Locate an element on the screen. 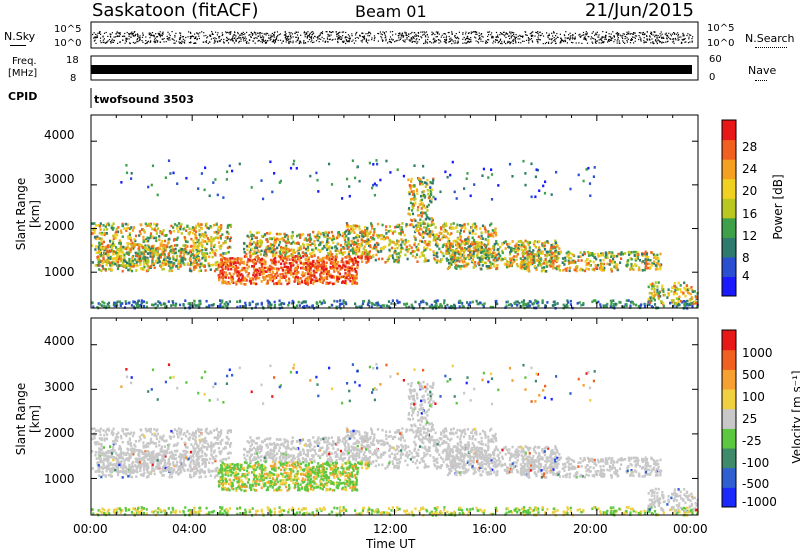 This screenshot has width=800, height=554. nsearch-tick-top: 10^5 is located at coordinates (721, 28).